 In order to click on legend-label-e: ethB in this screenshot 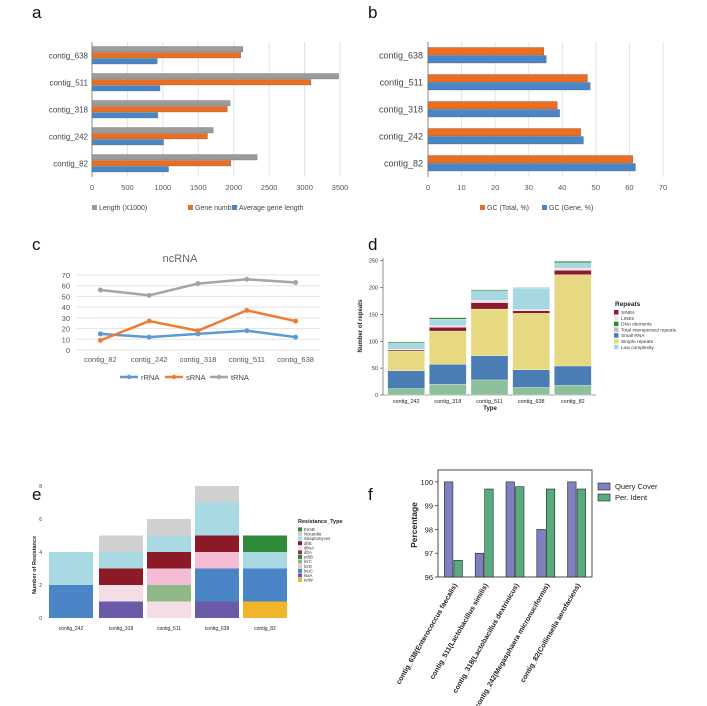, I will do `click(308, 557)`.